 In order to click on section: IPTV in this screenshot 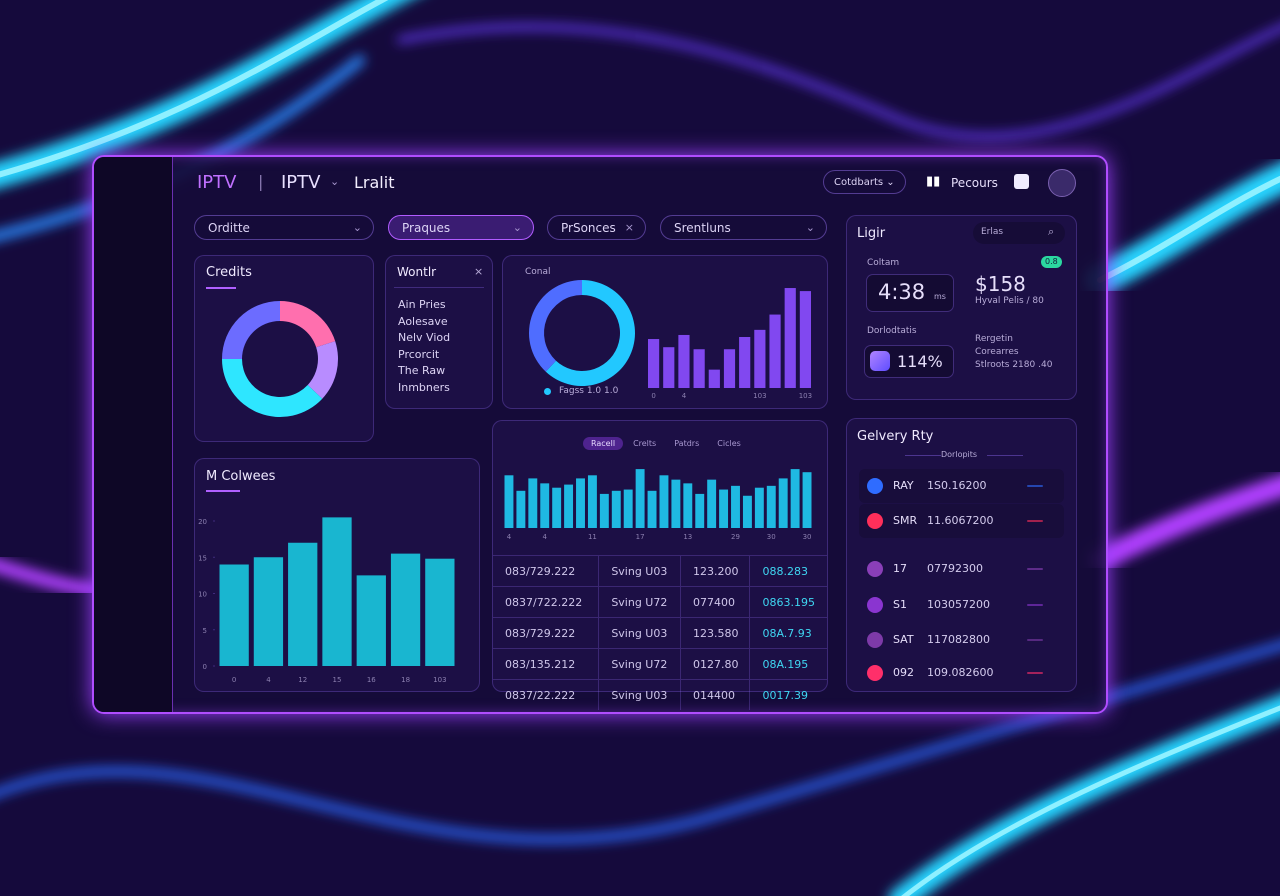, I will do `click(301, 182)`.